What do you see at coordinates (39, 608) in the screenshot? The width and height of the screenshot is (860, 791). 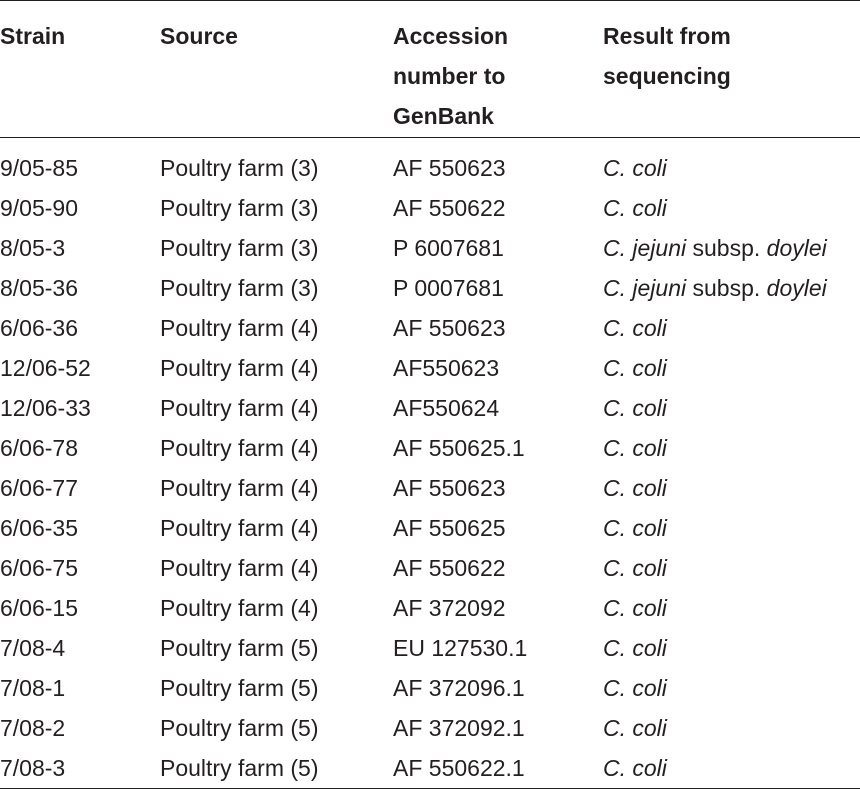 I see `cell-strain: 6/06-15` at bounding box center [39, 608].